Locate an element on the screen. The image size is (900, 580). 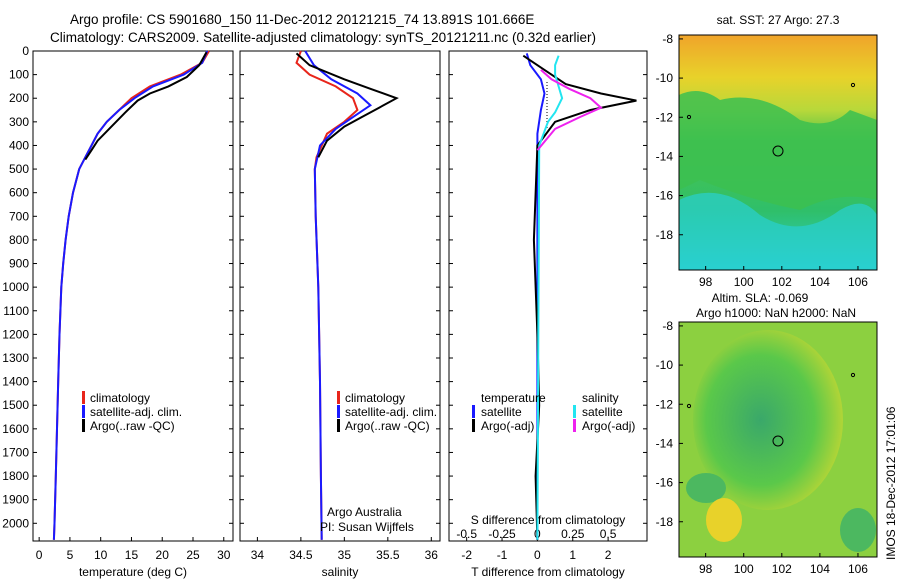
depth-tick-label: 1700 is located at coordinates (15, 452).